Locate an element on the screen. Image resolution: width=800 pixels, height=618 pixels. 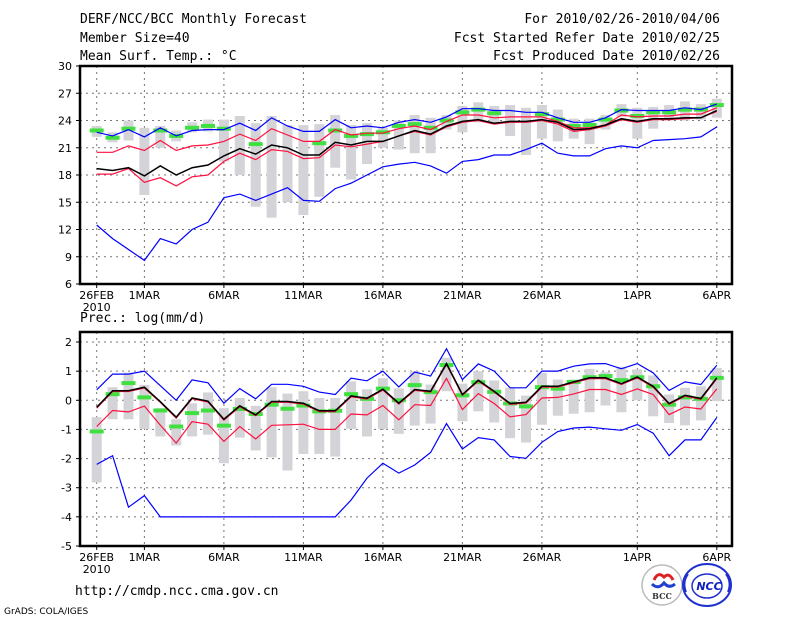
y-tick-label: 12 is located at coordinates (65, 230).